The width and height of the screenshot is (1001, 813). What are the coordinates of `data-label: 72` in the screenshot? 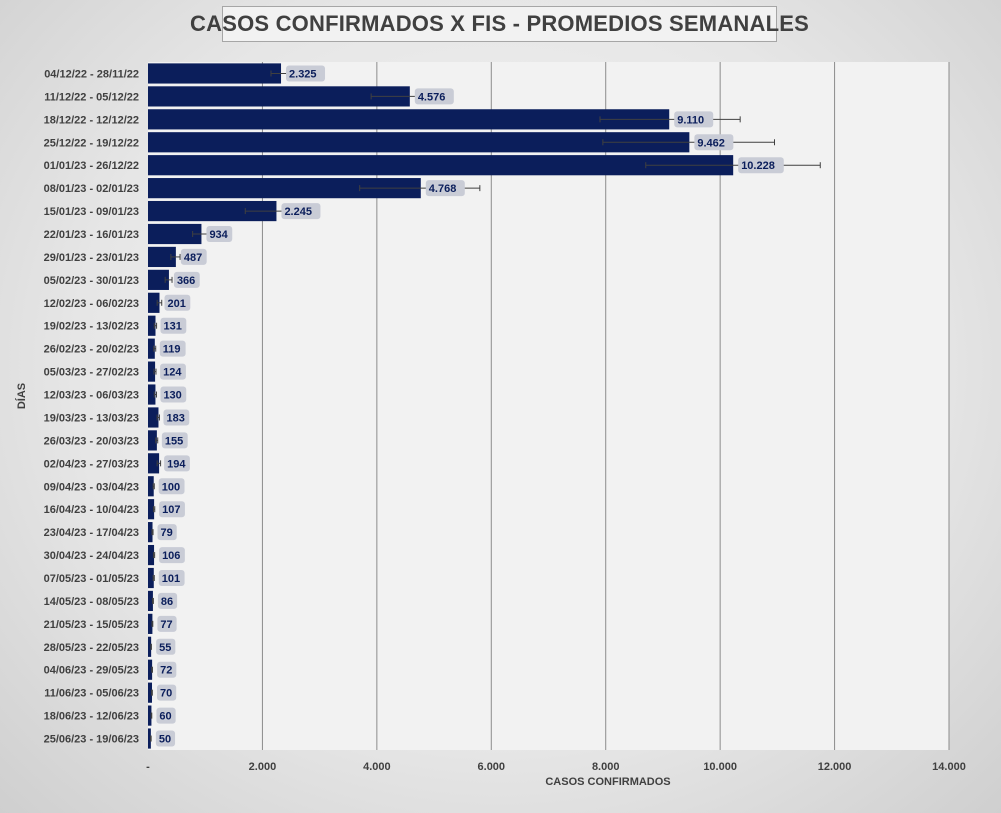 It's located at (166, 671).